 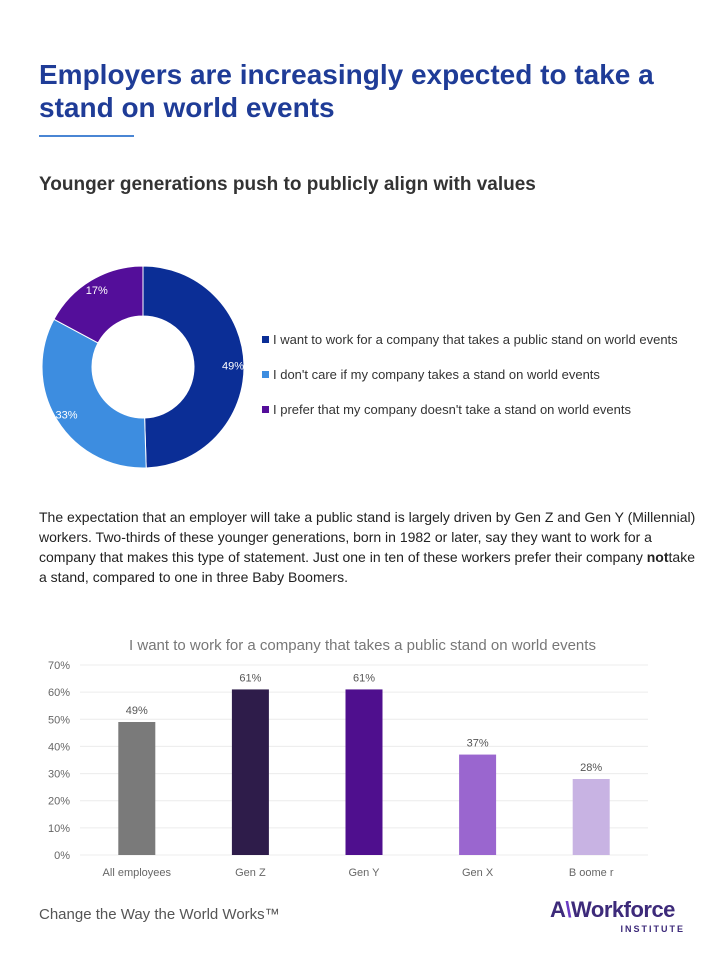 I want to click on logo-subtitle: INSTITUTE, so click(x=652, y=929).